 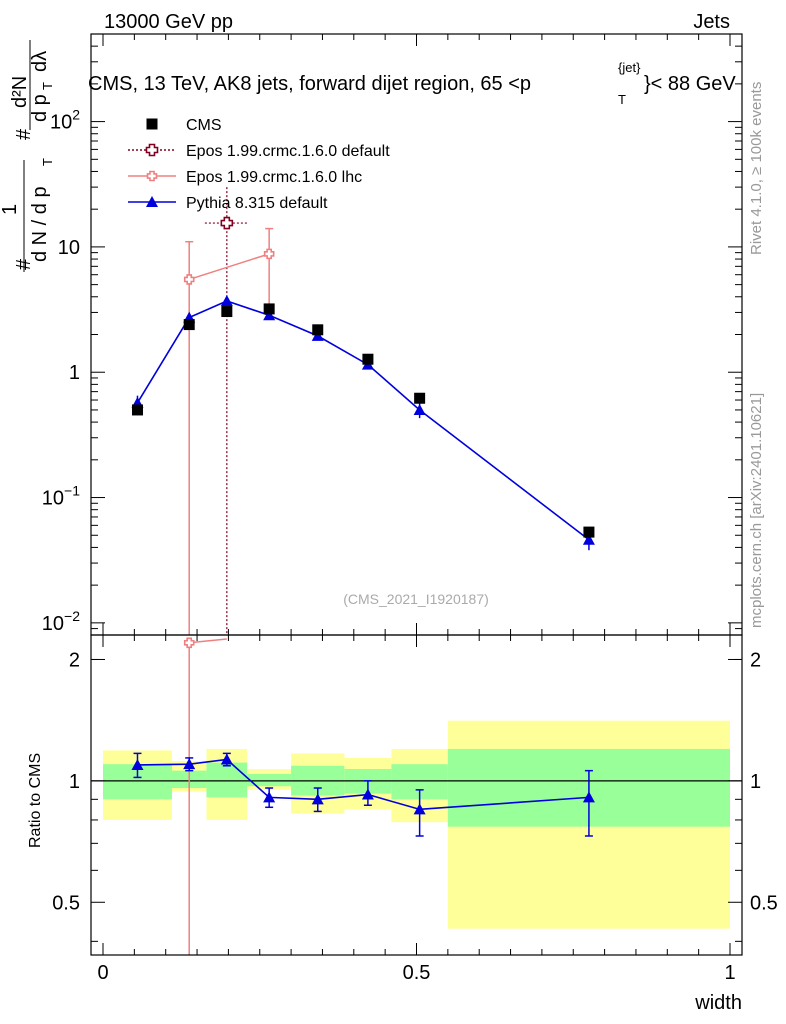 What do you see at coordinates (74, 373) in the screenshot?
I see `upper-y-tick-label: 1` at bounding box center [74, 373].